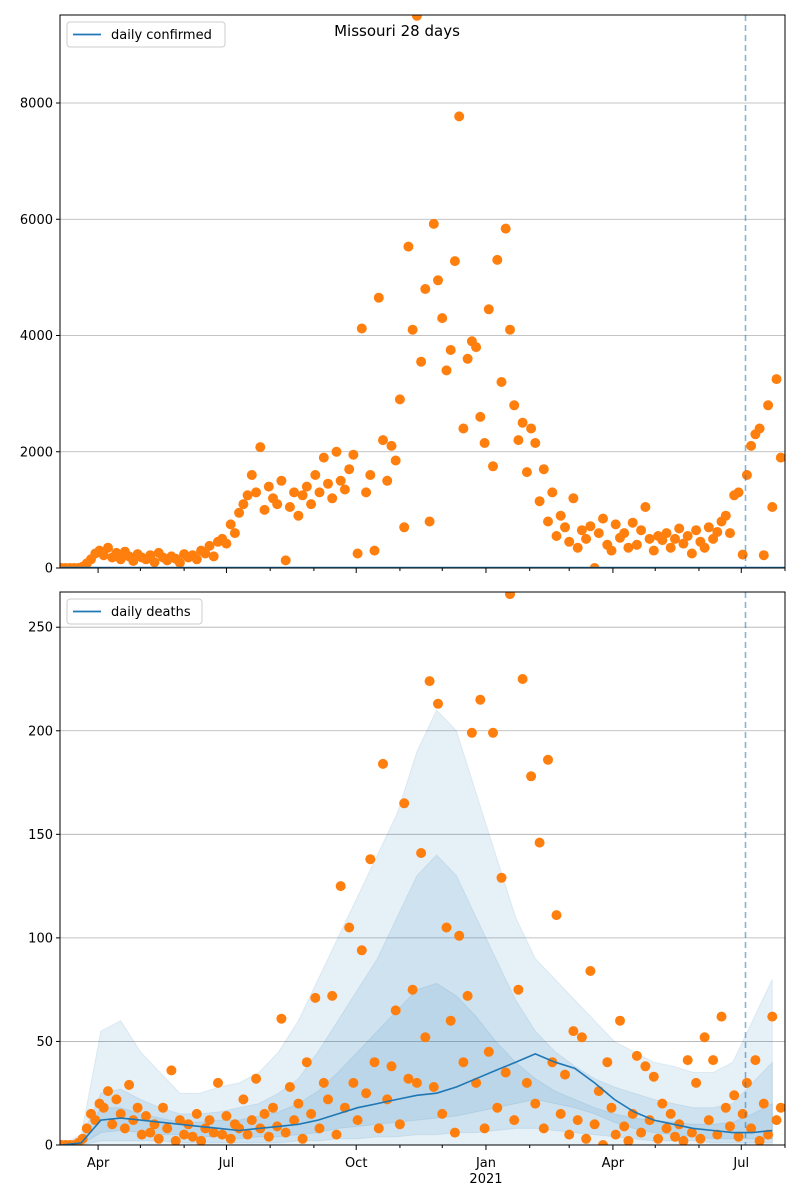  What do you see at coordinates (134, 611) in the screenshot?
I see `legend: daily deaths` at bounding box center [134, 611].